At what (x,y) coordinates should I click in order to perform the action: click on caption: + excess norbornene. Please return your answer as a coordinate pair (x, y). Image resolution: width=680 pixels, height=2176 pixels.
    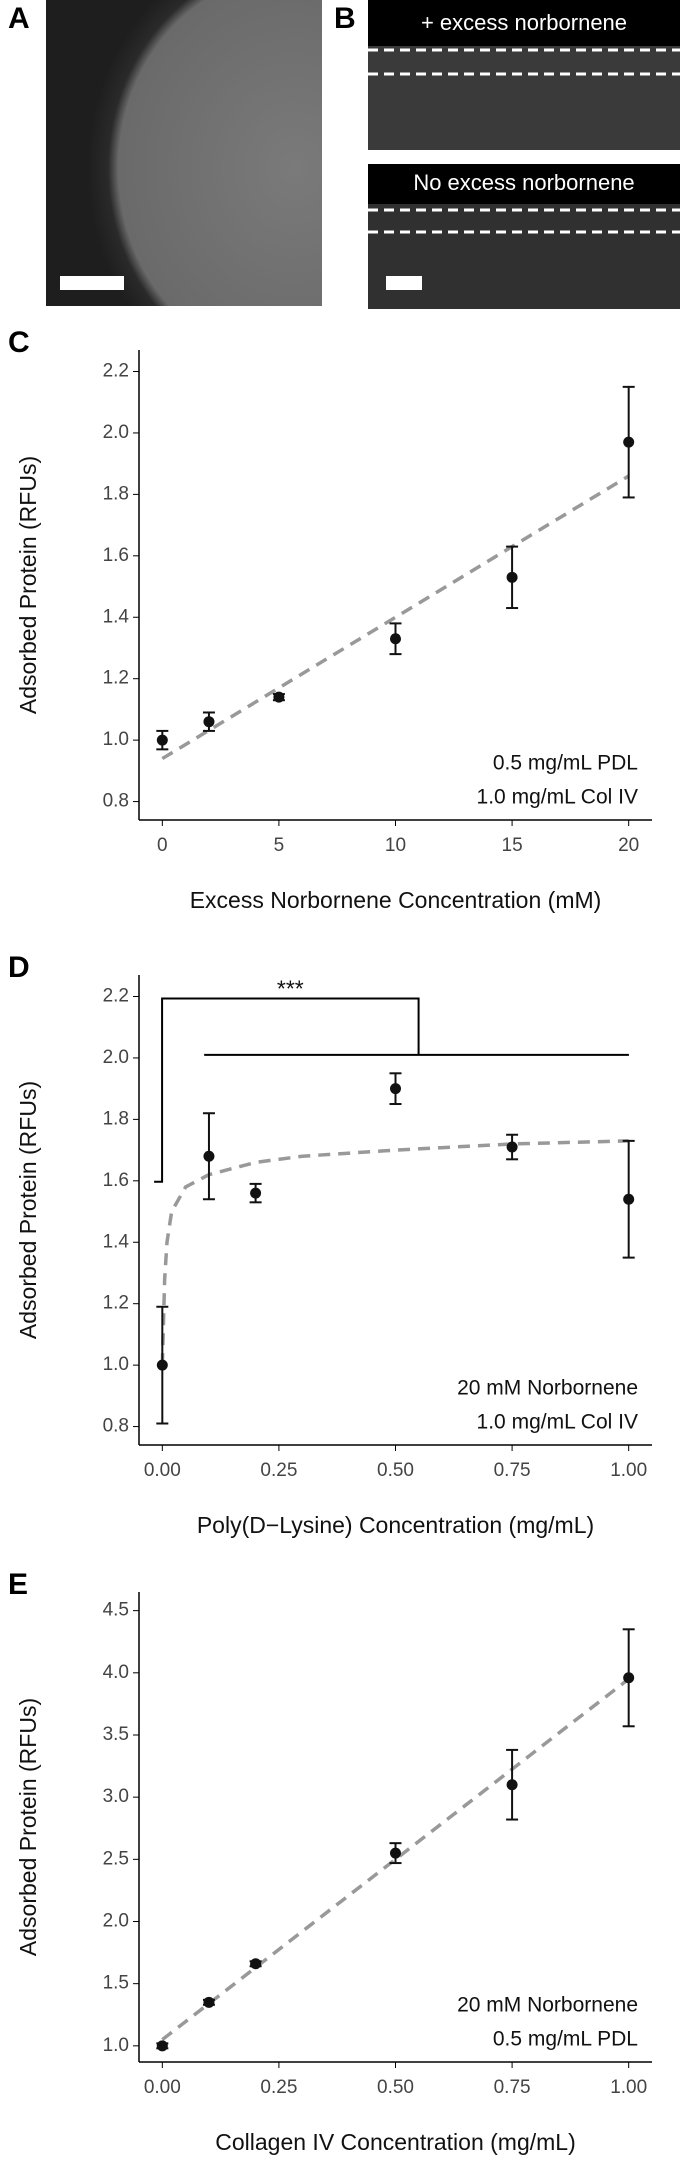
    Looking at the image, I should click on (524, 22).